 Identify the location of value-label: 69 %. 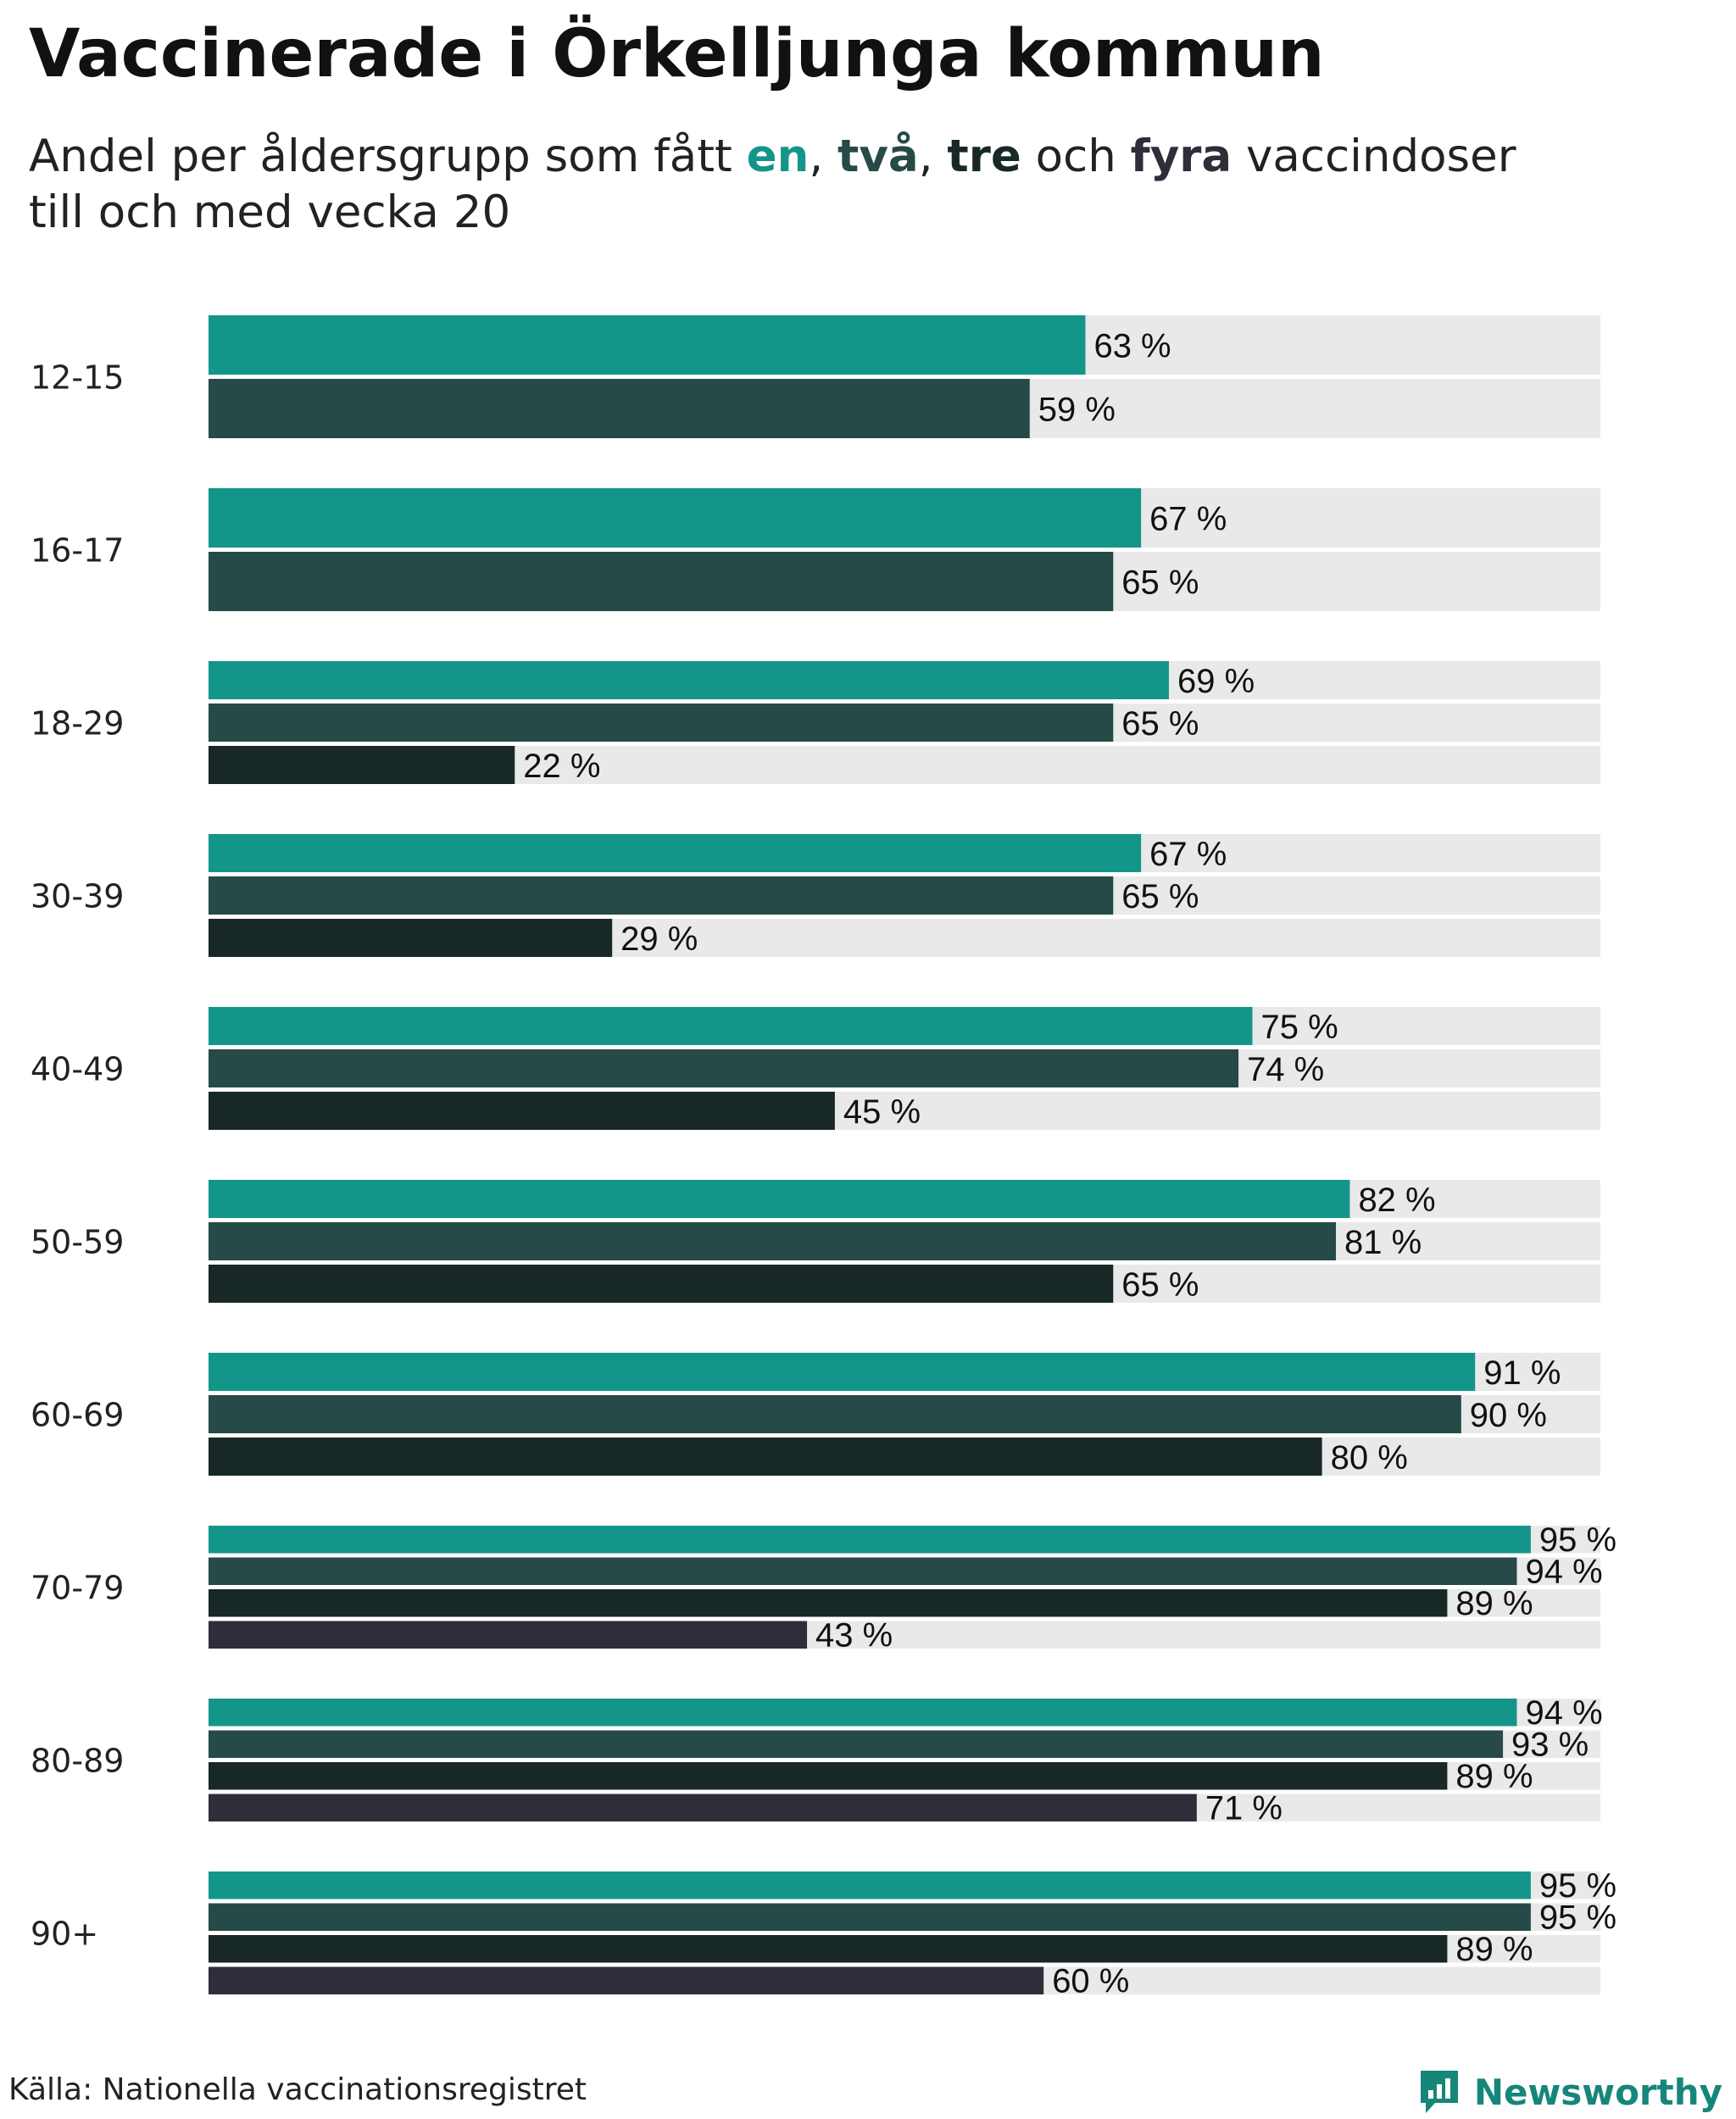
(1216, 682).